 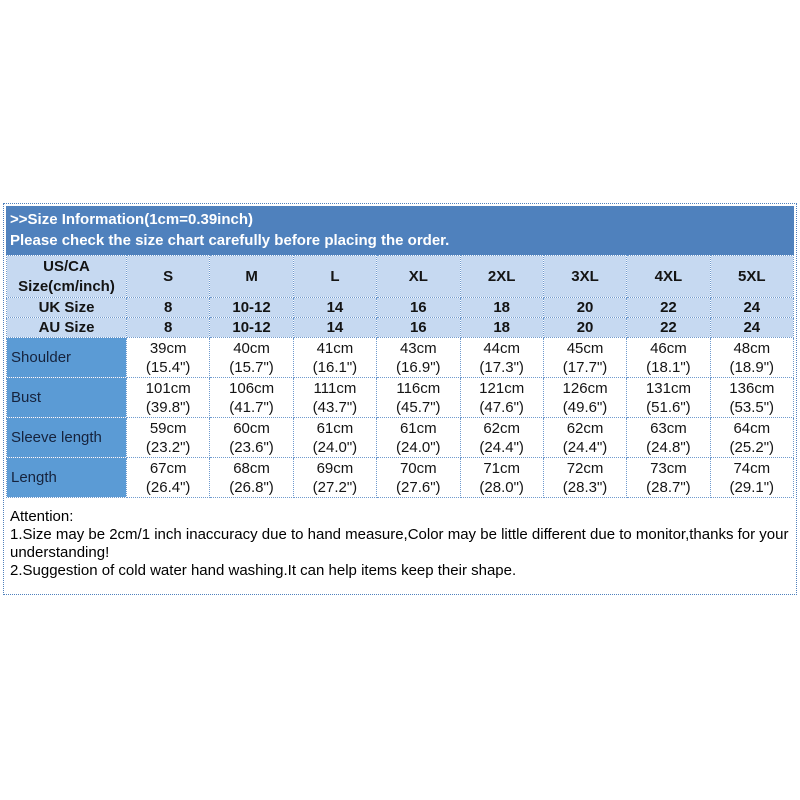 I want to click on value-inch: (28.3"), so click(x=585, y=487).